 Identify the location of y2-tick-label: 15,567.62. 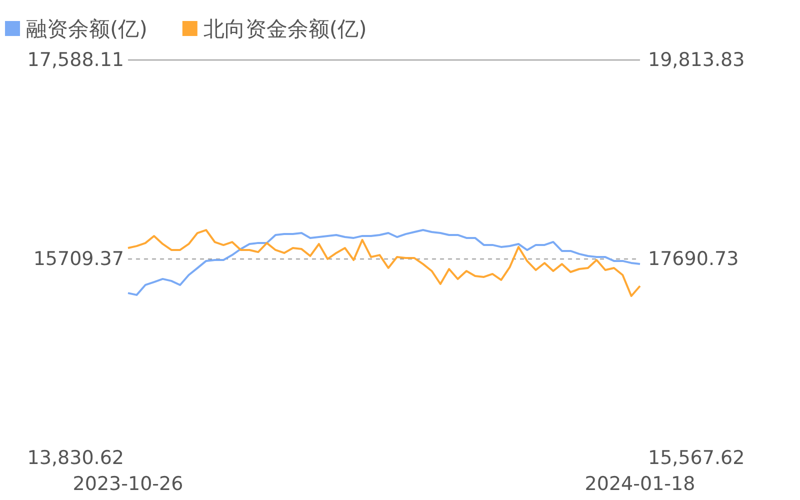
(696, 458).